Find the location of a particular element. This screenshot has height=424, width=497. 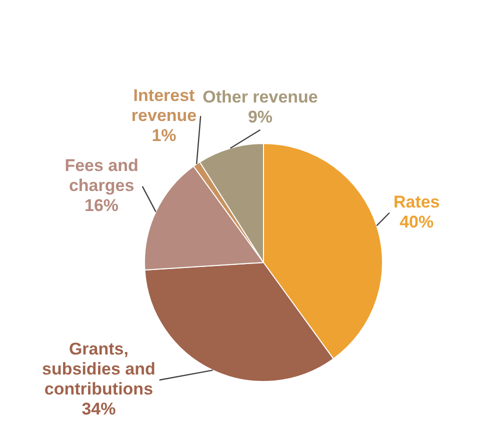

slice-label: Other revenue is located at coordinates (260, 97).